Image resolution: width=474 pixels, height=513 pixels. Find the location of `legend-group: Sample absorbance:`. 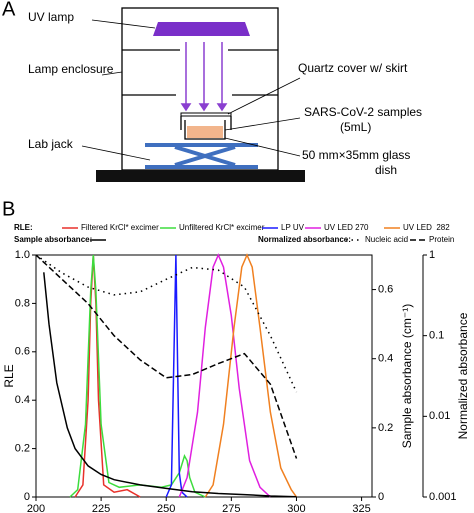

legend-group: Sample absorbance: is located at coordinates (53, 239).